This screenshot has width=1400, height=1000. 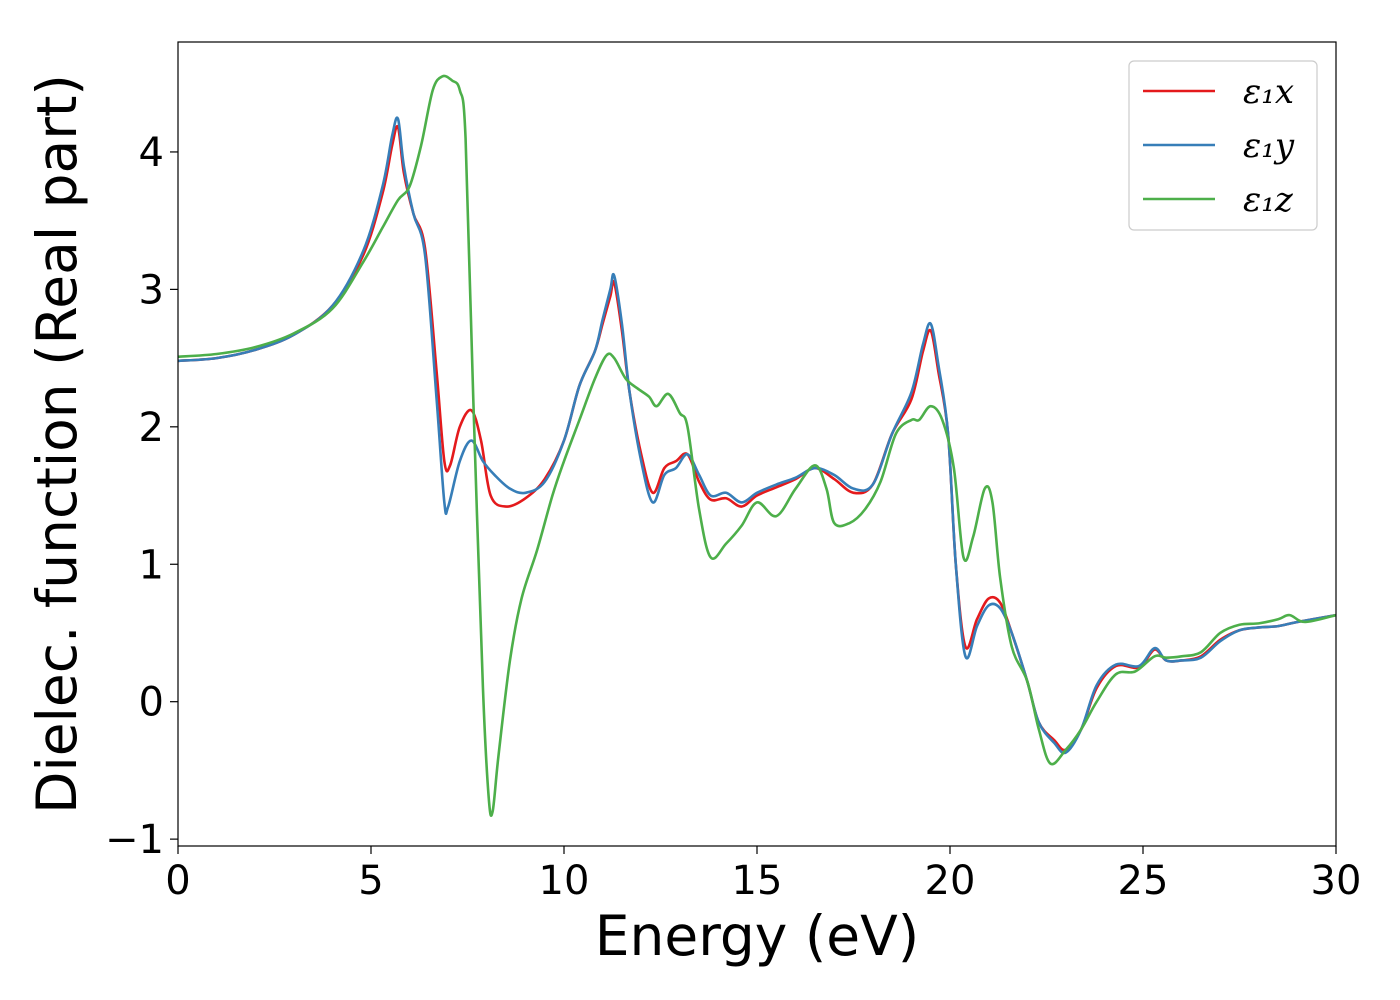 I want to click on y-tick-label: 1, so click(x=151, y=565).